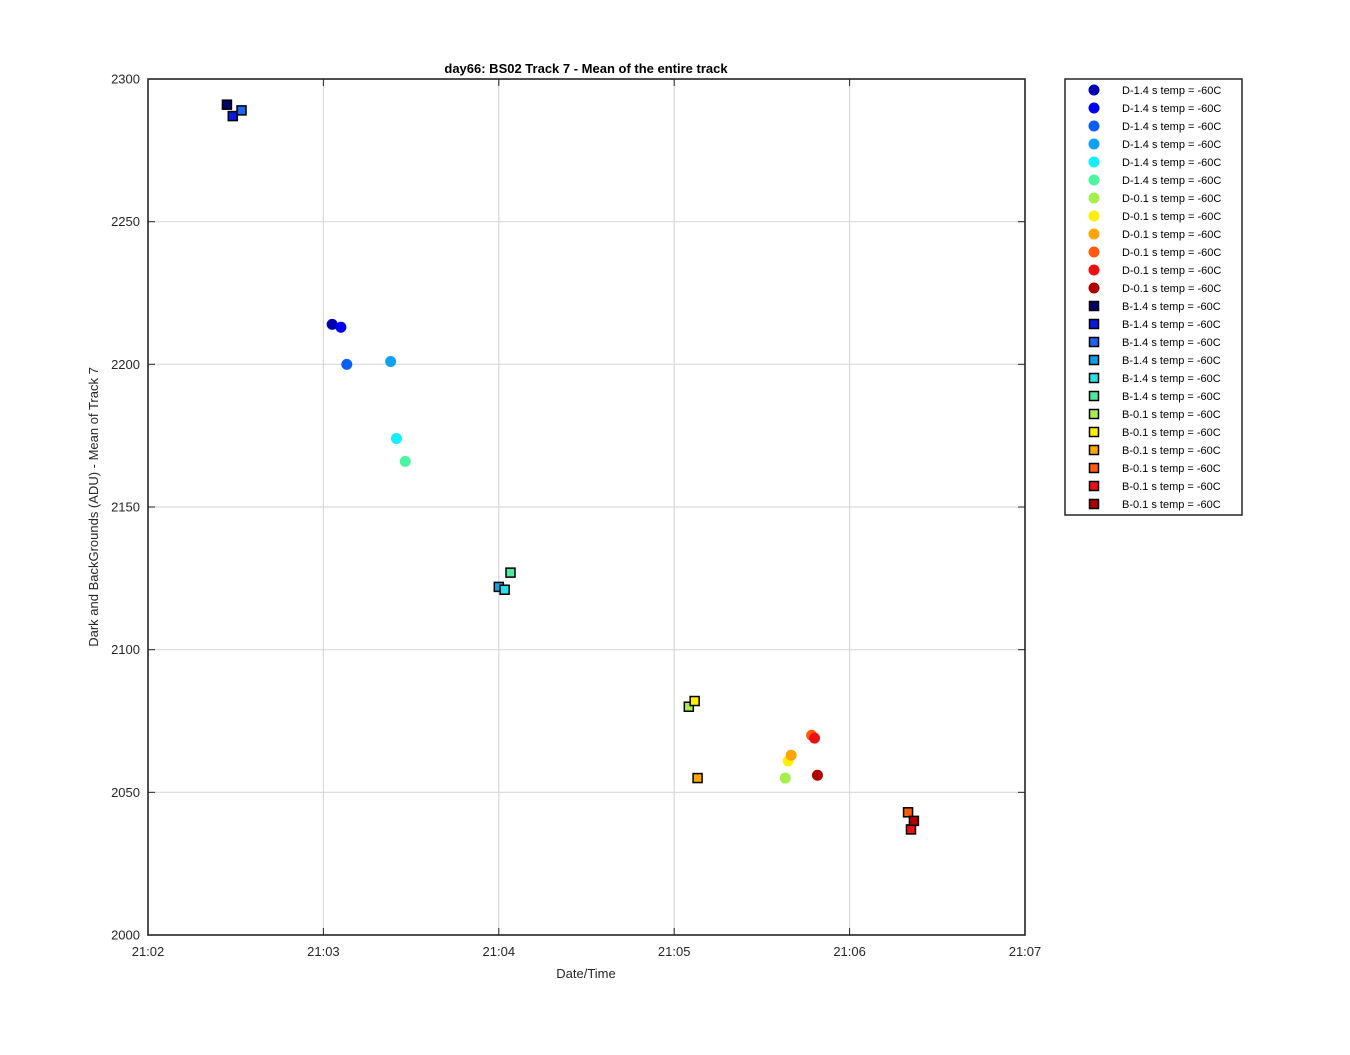  Describe the element at coordinates (323, 951) in the screenshot. I see `x-tick-label: 21:03` at that location.